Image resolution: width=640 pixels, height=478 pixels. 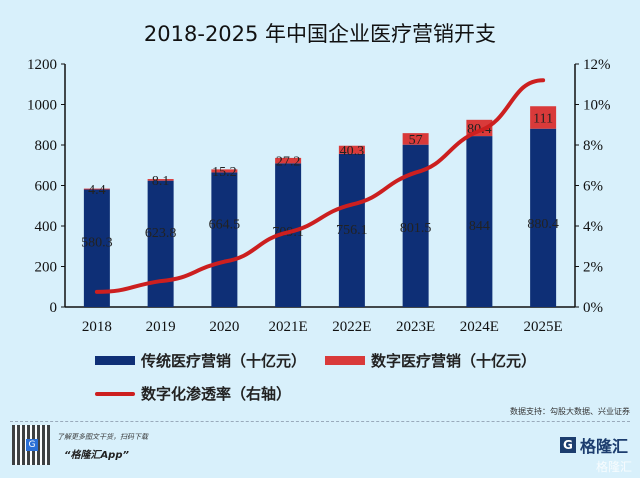 I want to click on data-label-traditional: 623.8, so click(x=161, y=233).